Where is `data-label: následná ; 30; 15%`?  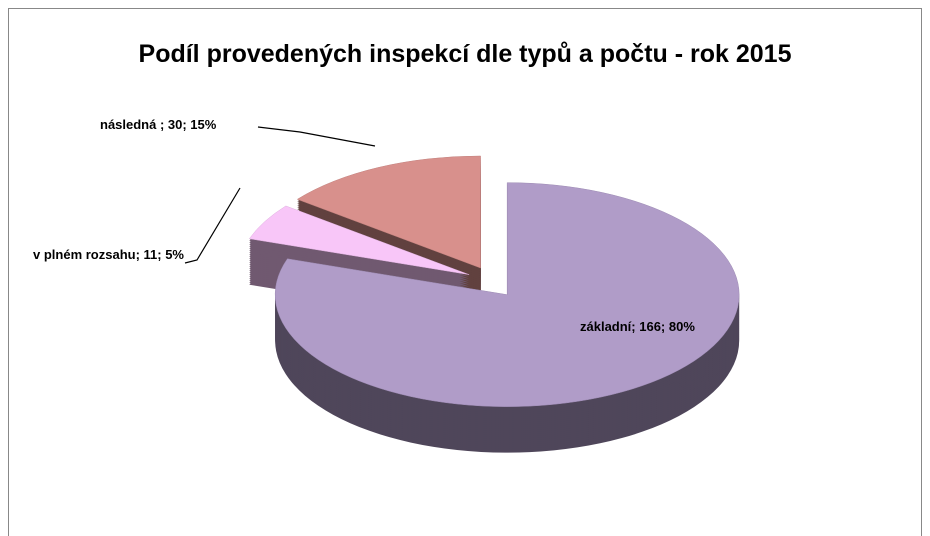
data-label: následná ; 30; 15% is located at coordinates (158, 124).